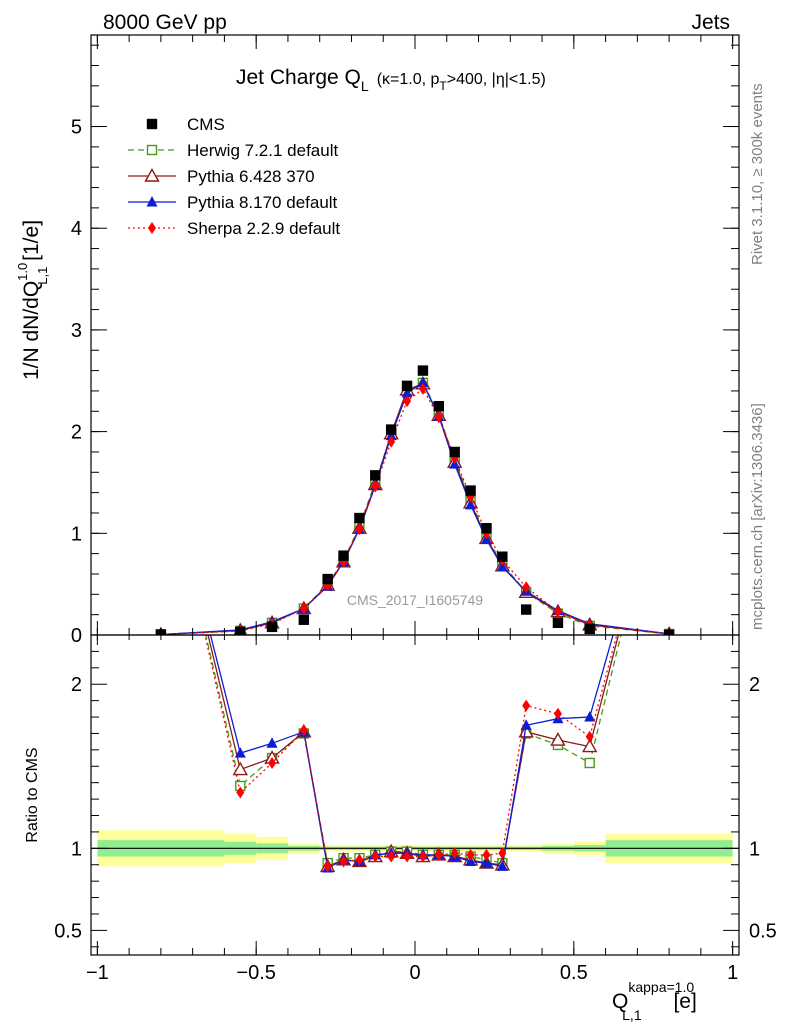 Image resolution: width=786 pixels, height=1024 pixels. What do you see at coordinates (255, 973) in the screenshot?
I see `x-tick-label: −0.5` at bounding box center [255, 973].